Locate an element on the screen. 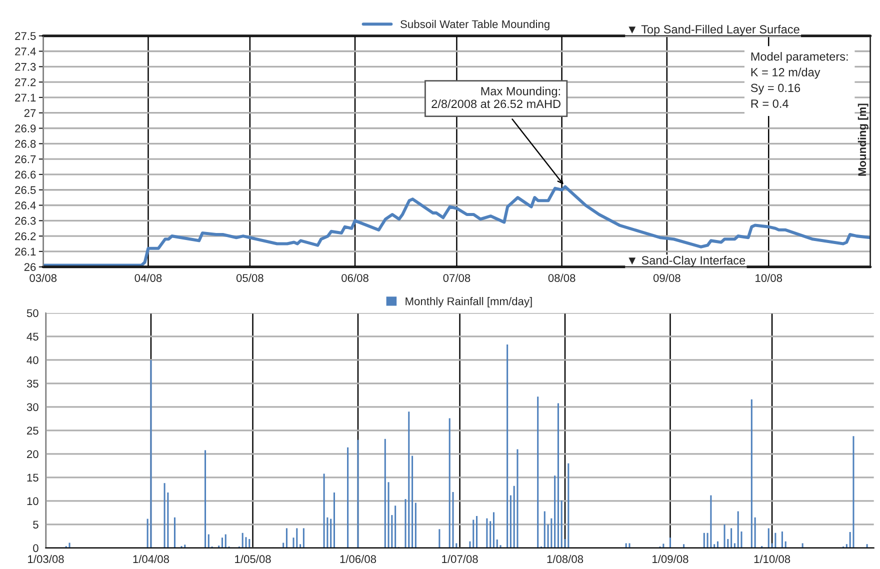 This screenshot has height=569, width=880. x-tick-label: 1/09/08 is located at coordinates (670, 559).